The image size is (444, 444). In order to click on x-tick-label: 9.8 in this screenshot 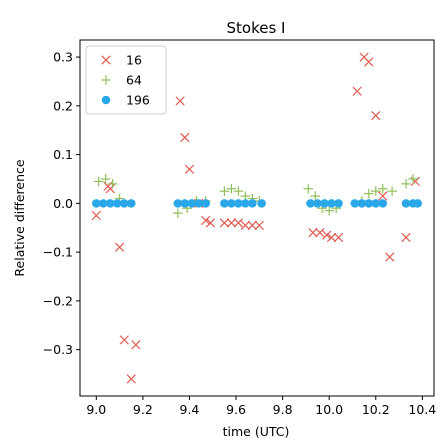, I will do `click(283, 409)`.